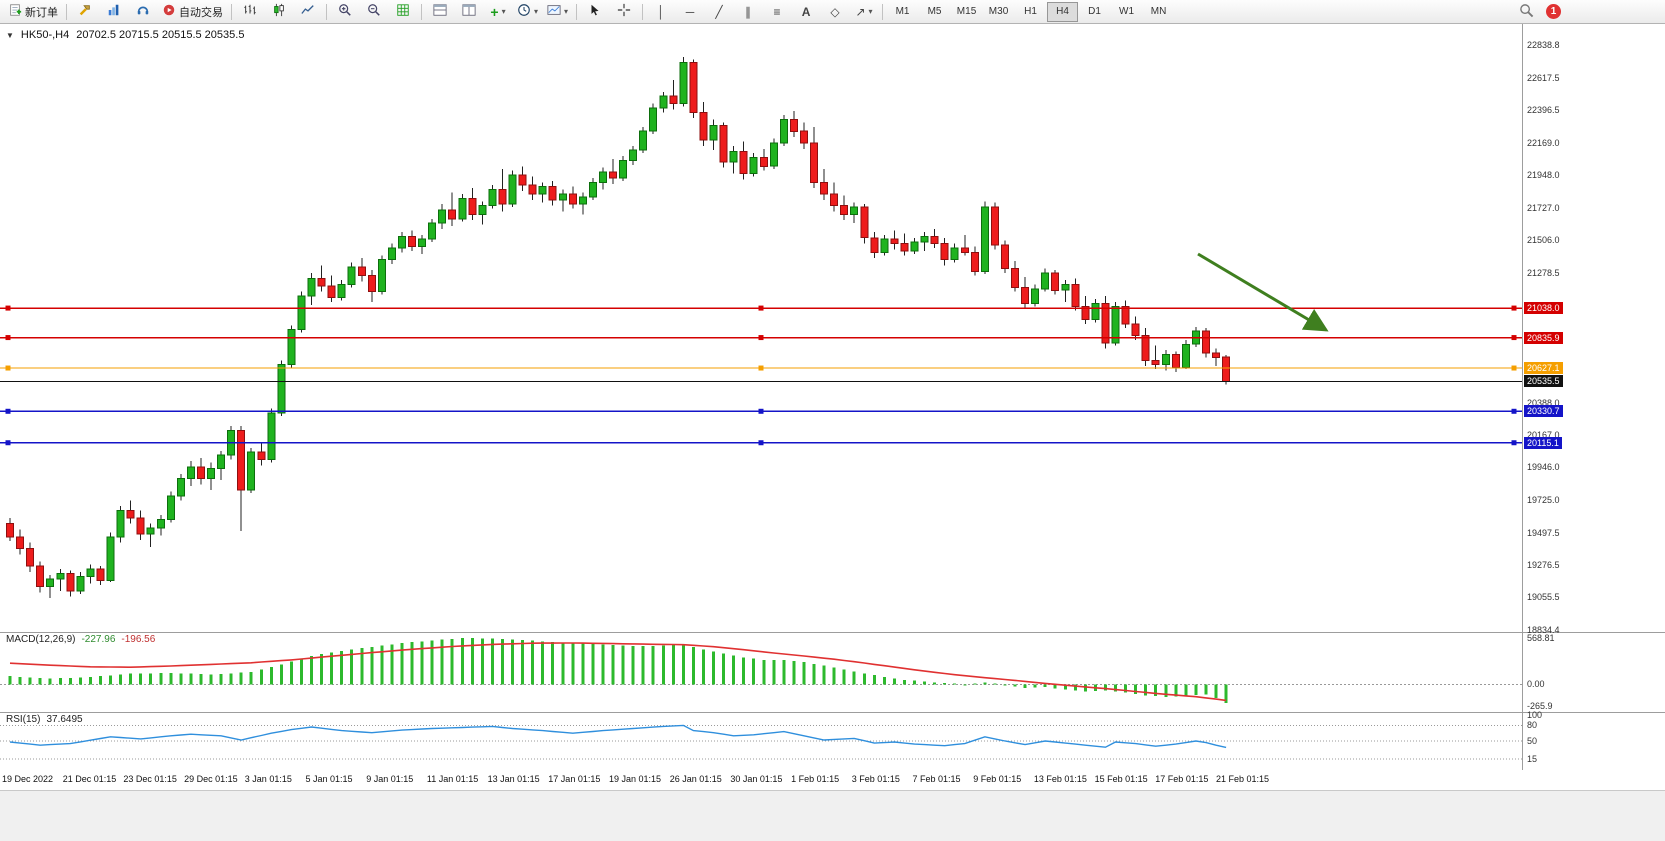 The width and height of the screenshot is (1665, 841). What do you see at coordinates (832, 815) in the screenshot?
I see `bottom-strip` at bounding box center [832, 815].